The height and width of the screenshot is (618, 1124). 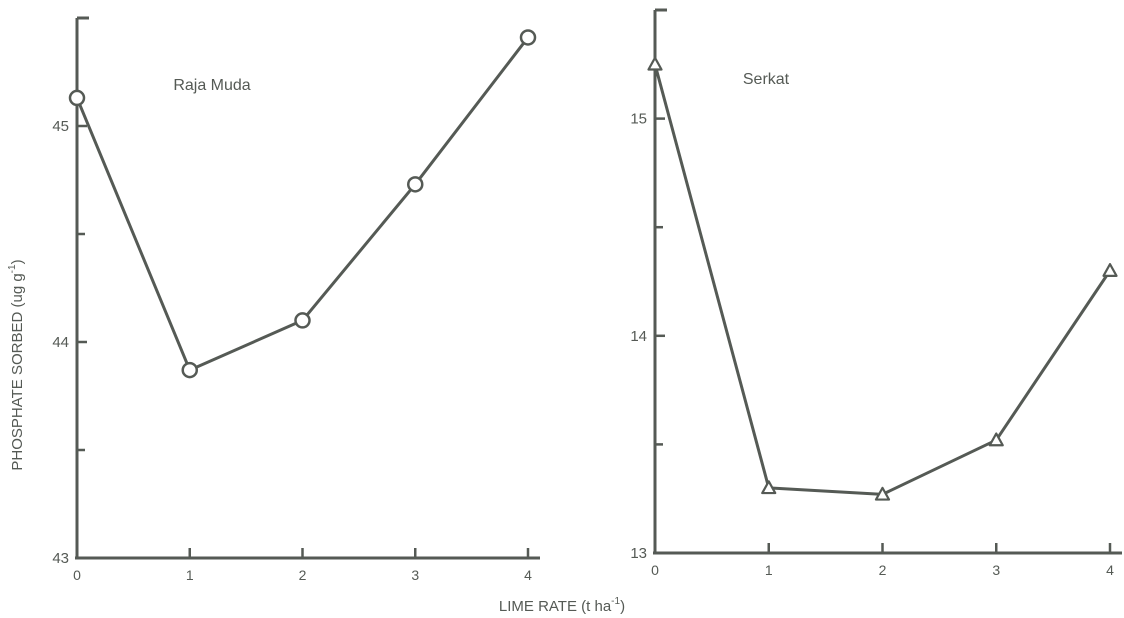 I want to click on y-tick-label: 44, so click(x=60, y=342).